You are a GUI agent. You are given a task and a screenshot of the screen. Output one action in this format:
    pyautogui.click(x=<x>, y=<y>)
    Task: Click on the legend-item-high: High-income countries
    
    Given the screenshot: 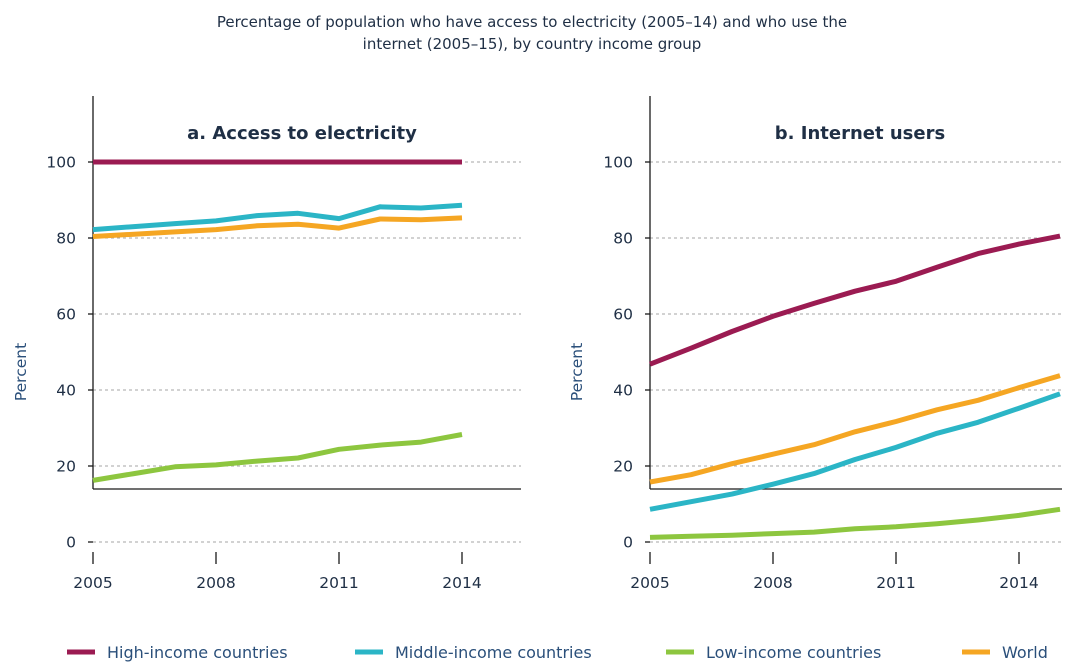 What is the action you would take?
    pyautogui.click(x=177, y=652)
    